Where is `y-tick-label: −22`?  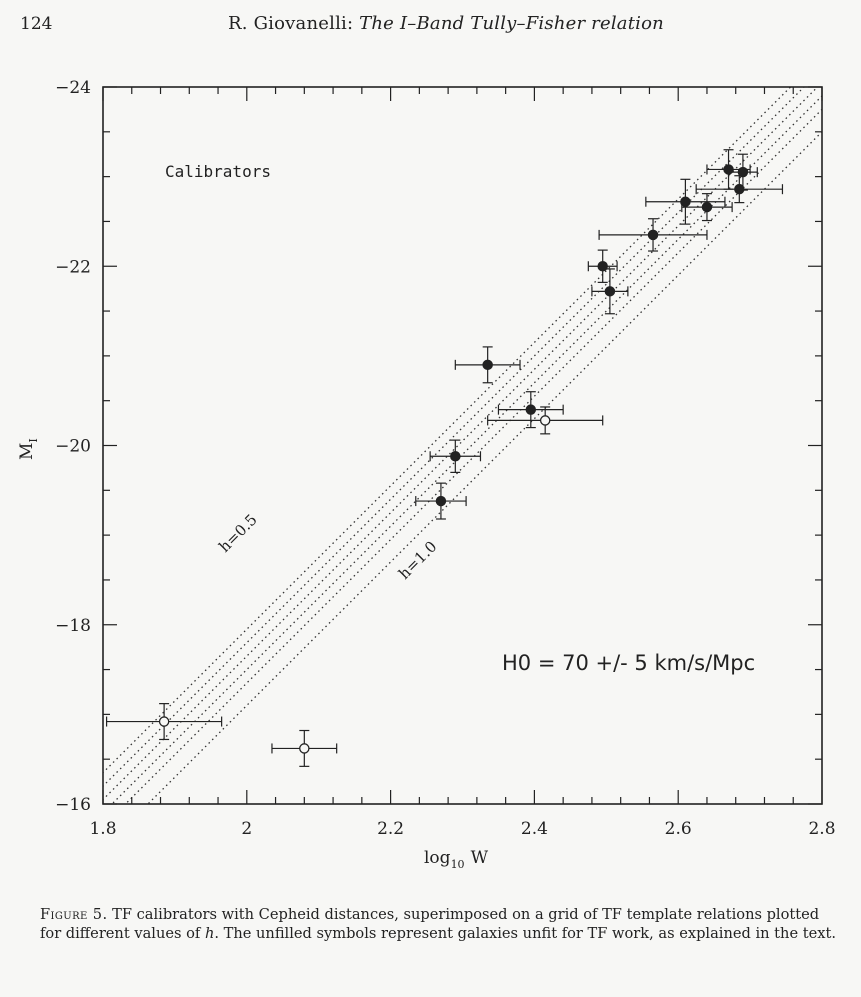
y-tick-label: −22 is located at coordinates (73, 267).